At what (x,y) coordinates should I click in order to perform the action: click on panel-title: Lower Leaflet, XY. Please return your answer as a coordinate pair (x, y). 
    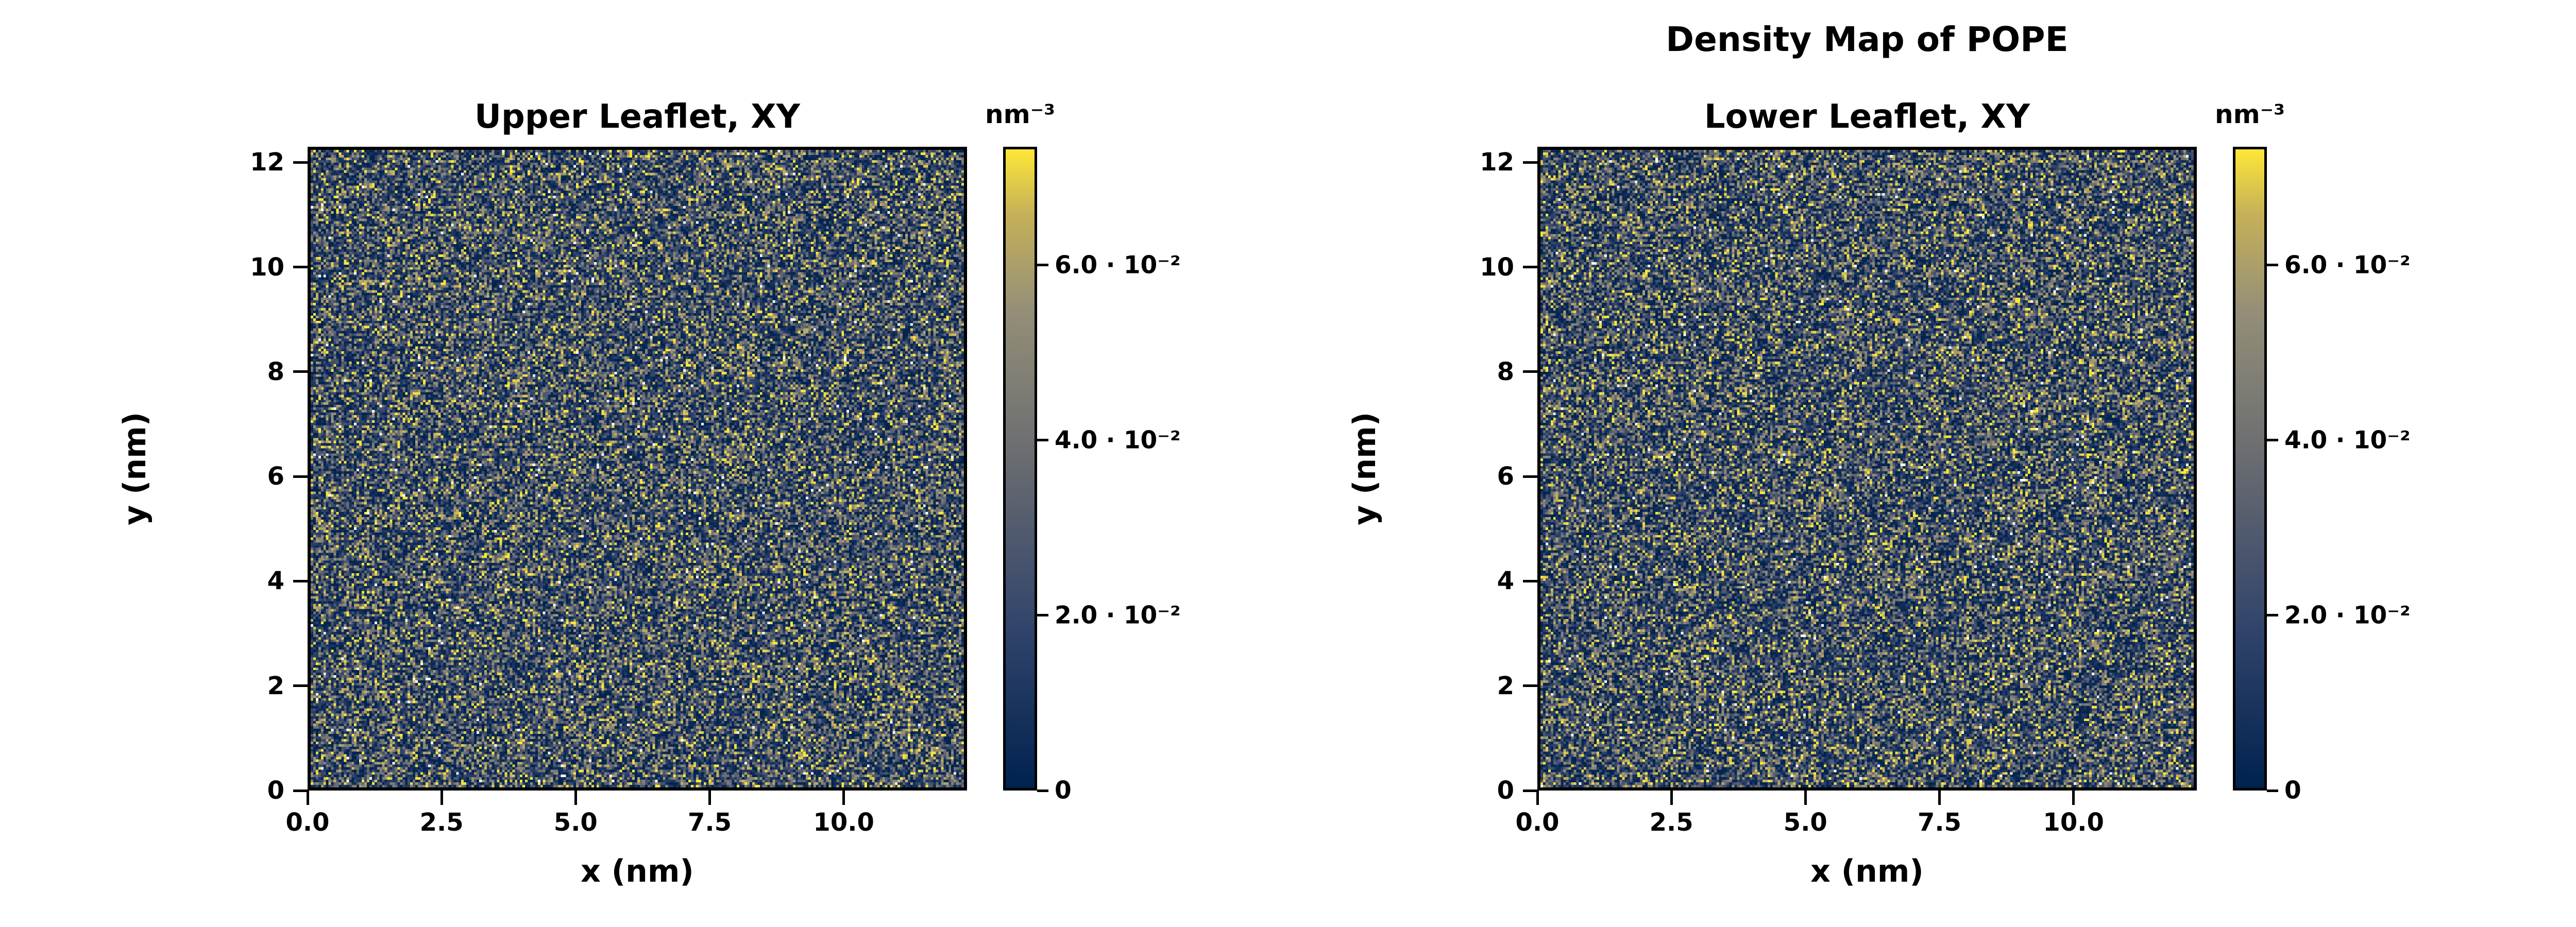
    Looking at the image, I should click on (1867, 117).